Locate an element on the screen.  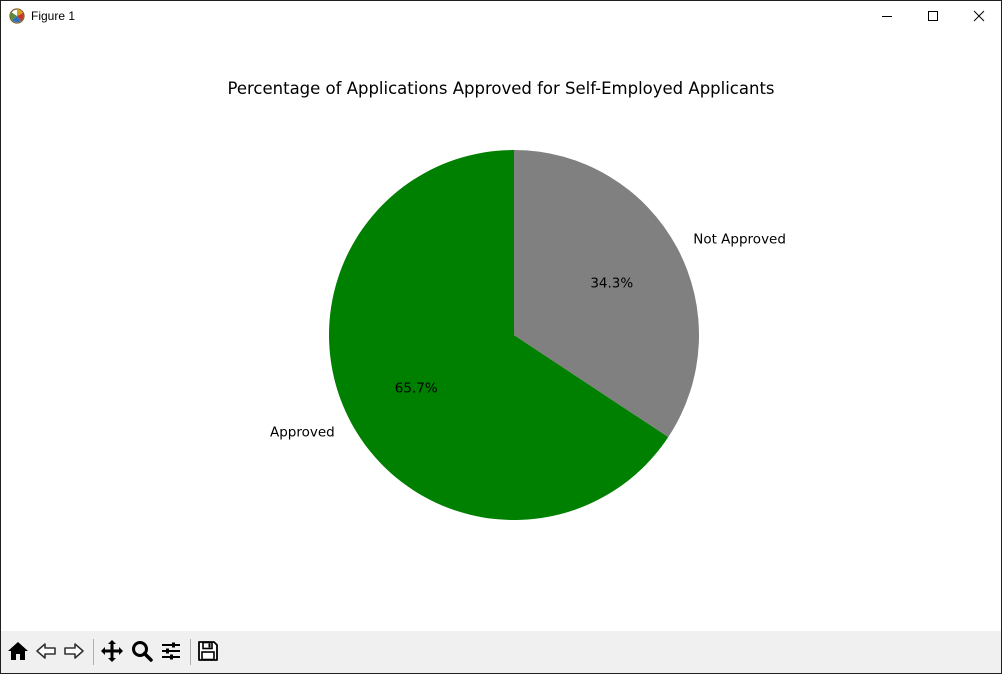
zoom-icon is located at coordinates (142, 653).